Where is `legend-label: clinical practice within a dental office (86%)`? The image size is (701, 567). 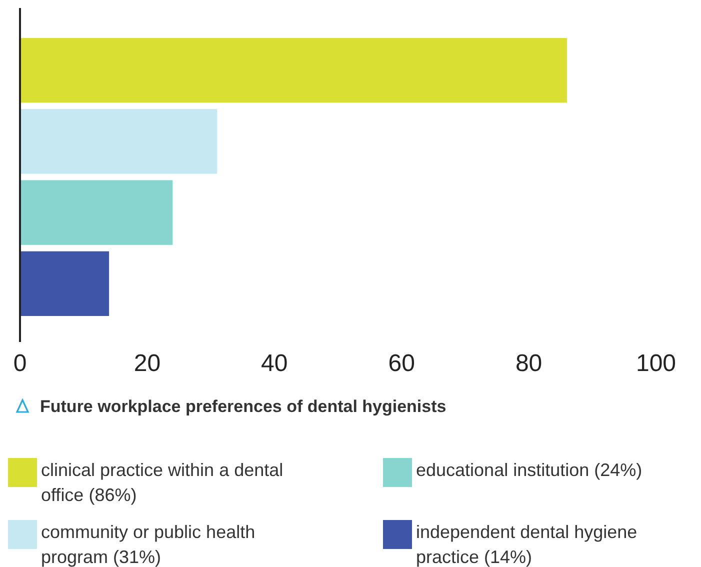 legend-label: clinical practice within a dental office (86%) is located at coordinates (162, 482).